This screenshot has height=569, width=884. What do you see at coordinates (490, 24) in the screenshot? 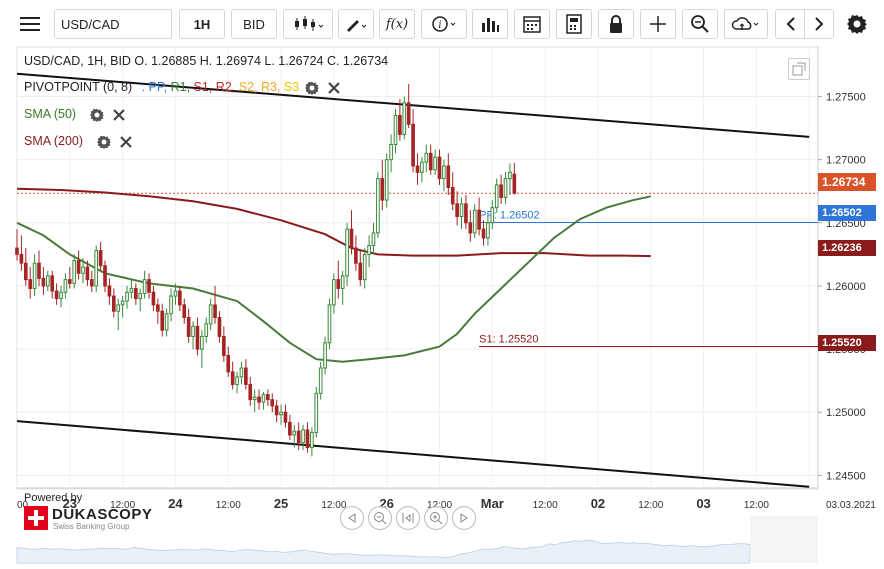
I see `volume-button` at bounding box center [490, 24].